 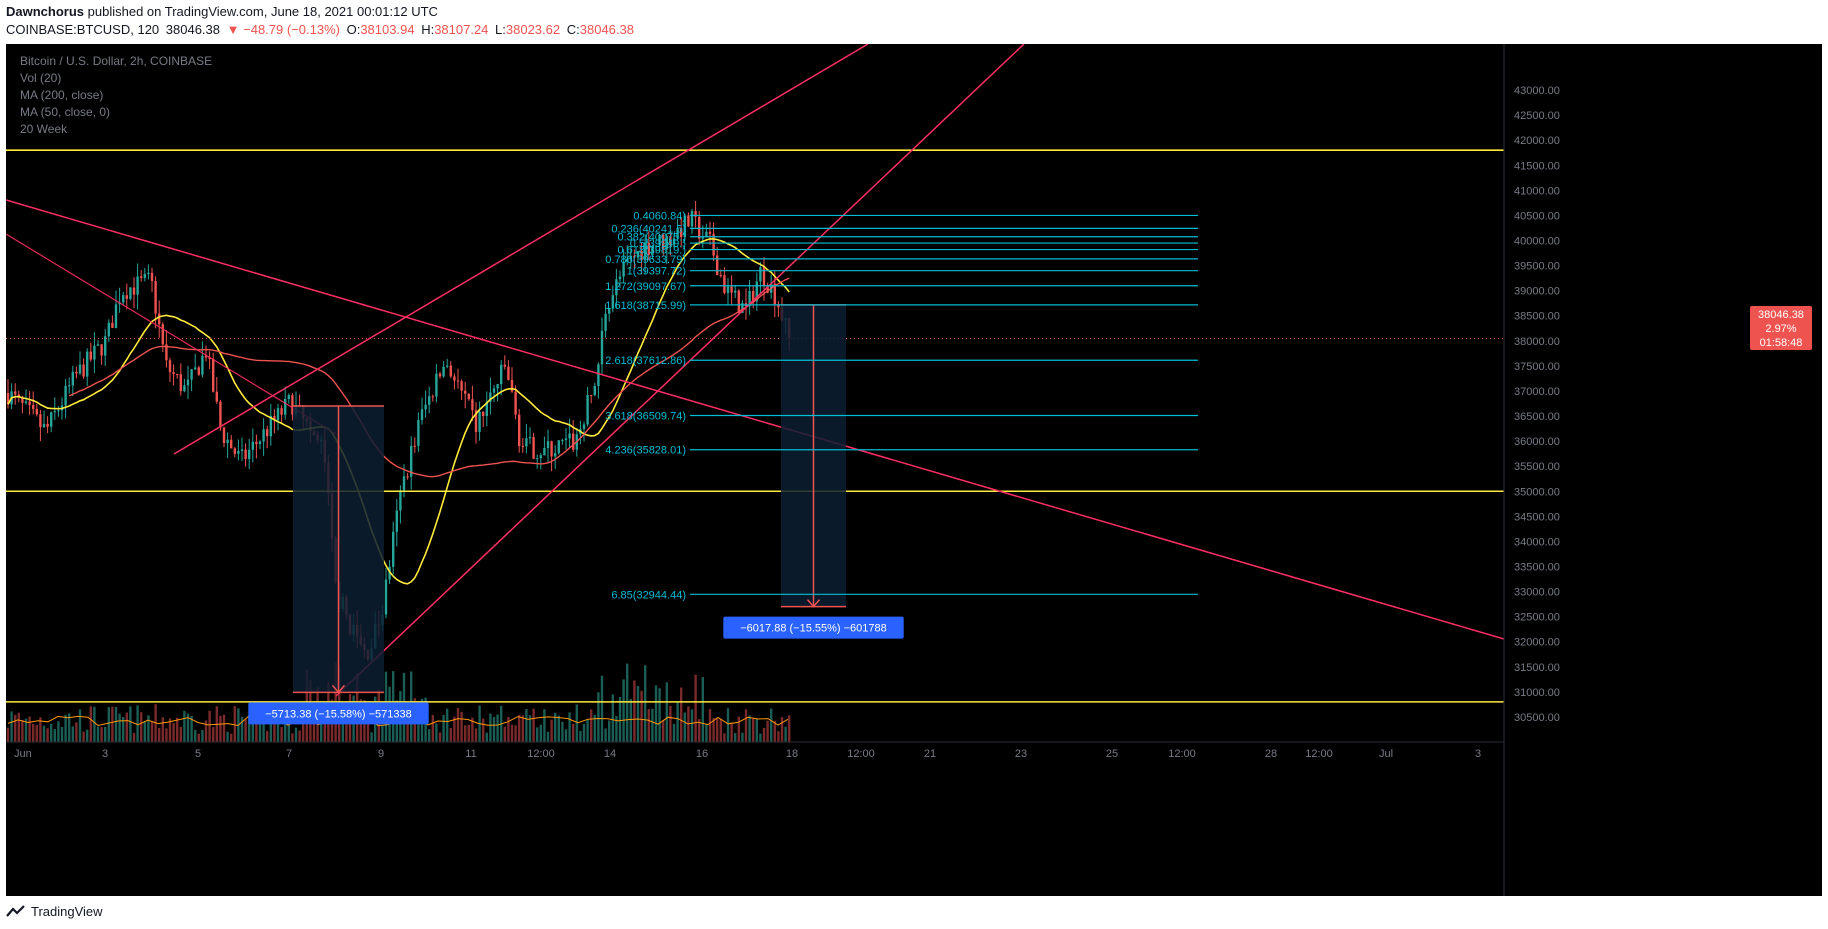 I want to click on fib-label-10: 3.618(36509.74), so click(x=645, y=417).